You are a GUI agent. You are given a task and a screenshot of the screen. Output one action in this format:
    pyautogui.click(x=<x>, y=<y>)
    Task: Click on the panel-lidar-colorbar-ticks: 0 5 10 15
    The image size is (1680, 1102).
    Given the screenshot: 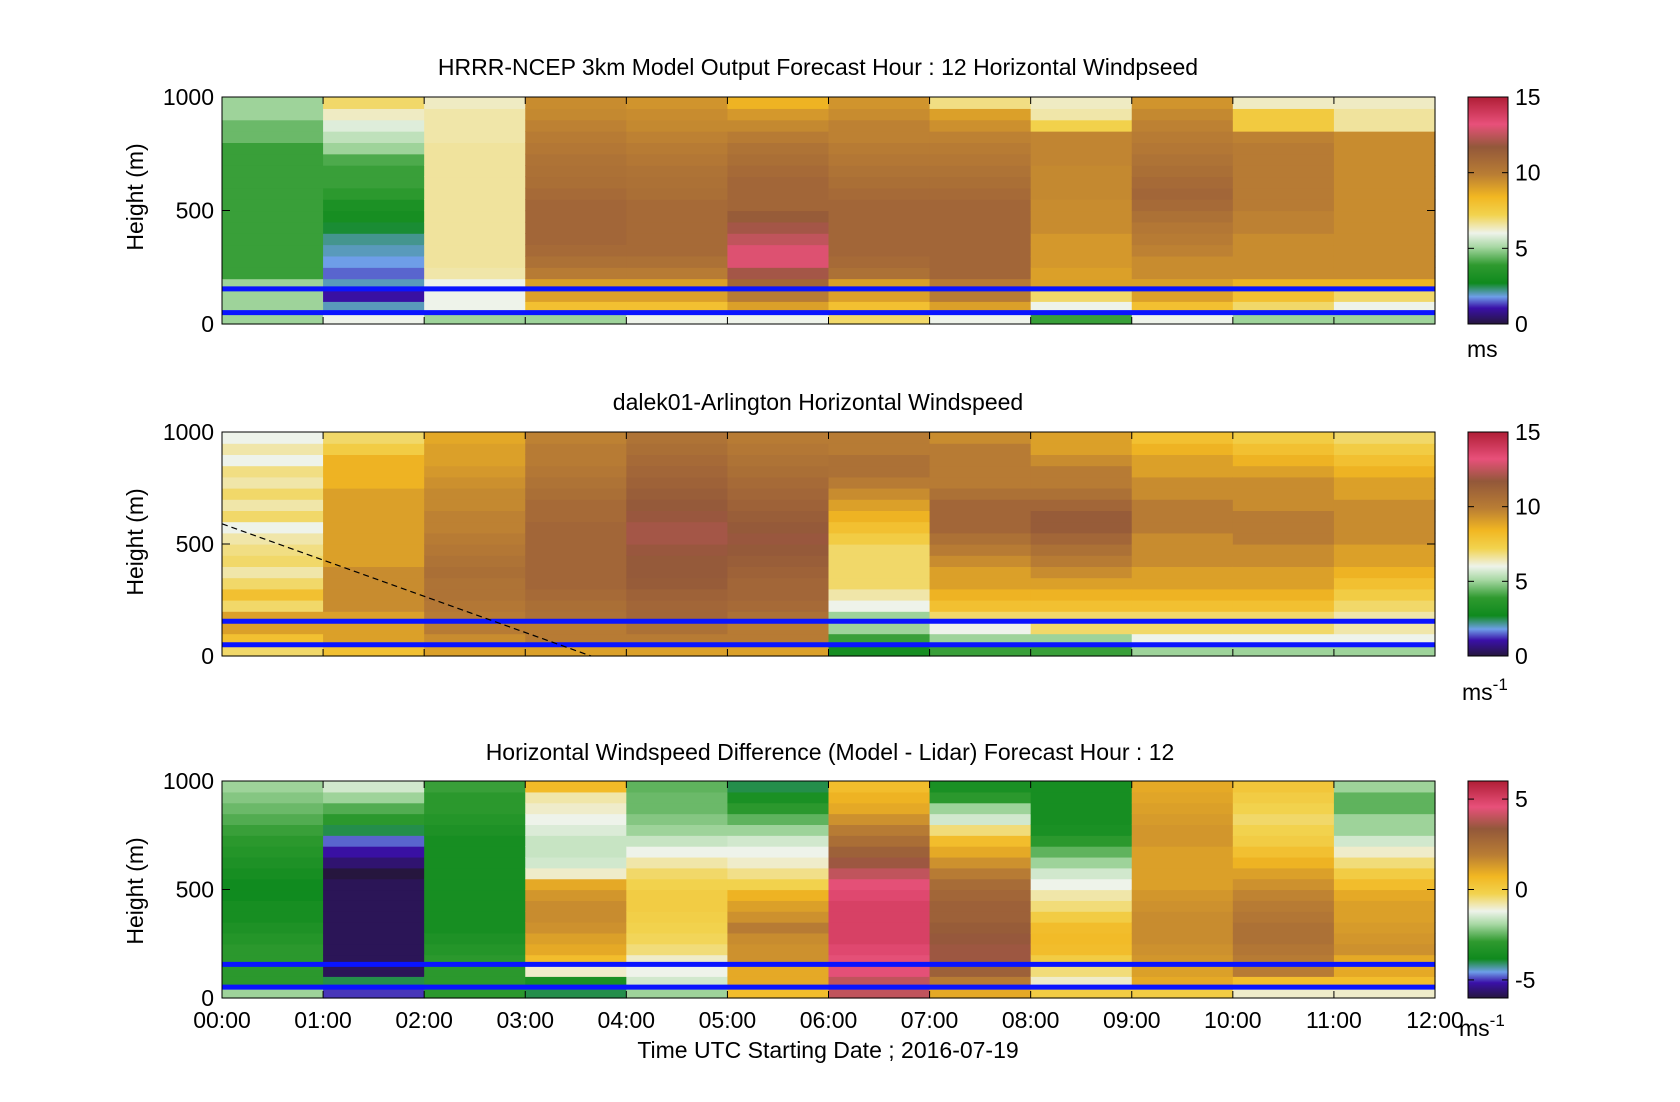 What is the action you would take?
    pyautogui.click(x=1504, y=544)
    